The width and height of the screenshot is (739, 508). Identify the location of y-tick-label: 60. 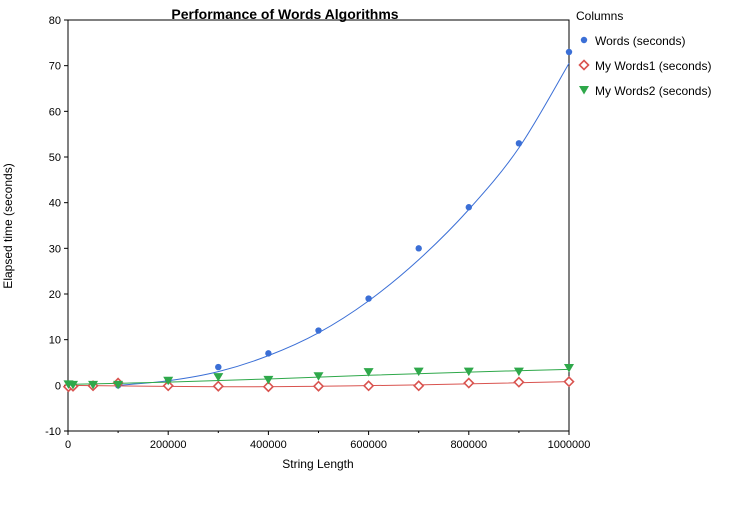
(55, 112).